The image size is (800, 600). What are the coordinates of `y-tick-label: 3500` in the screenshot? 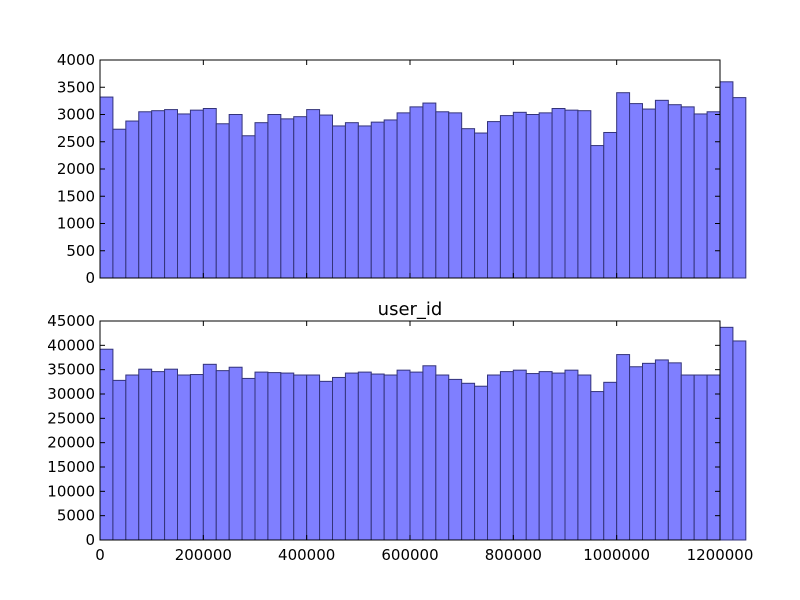 It's located at (76, 87).